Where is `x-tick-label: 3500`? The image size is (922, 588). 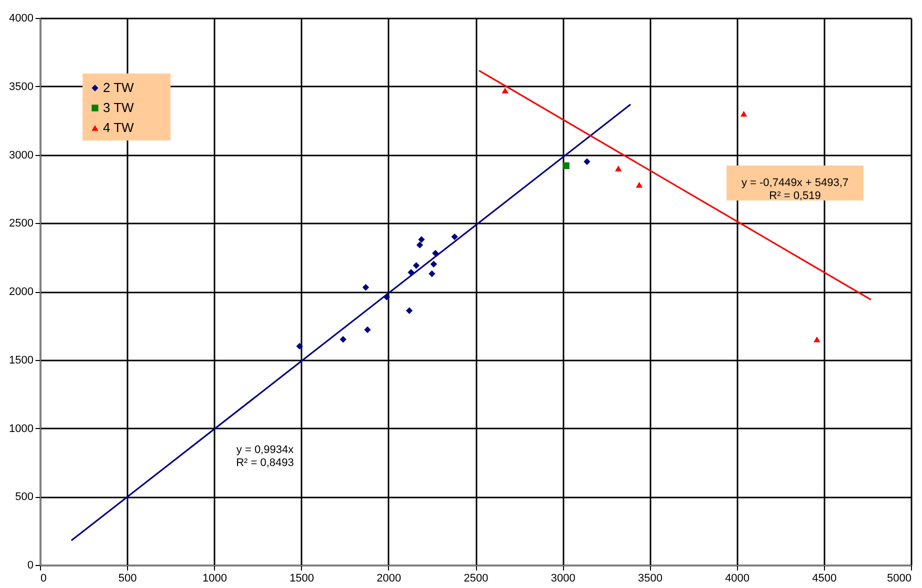 x-tick-label: 3500 is located at coordinates (650, 578).